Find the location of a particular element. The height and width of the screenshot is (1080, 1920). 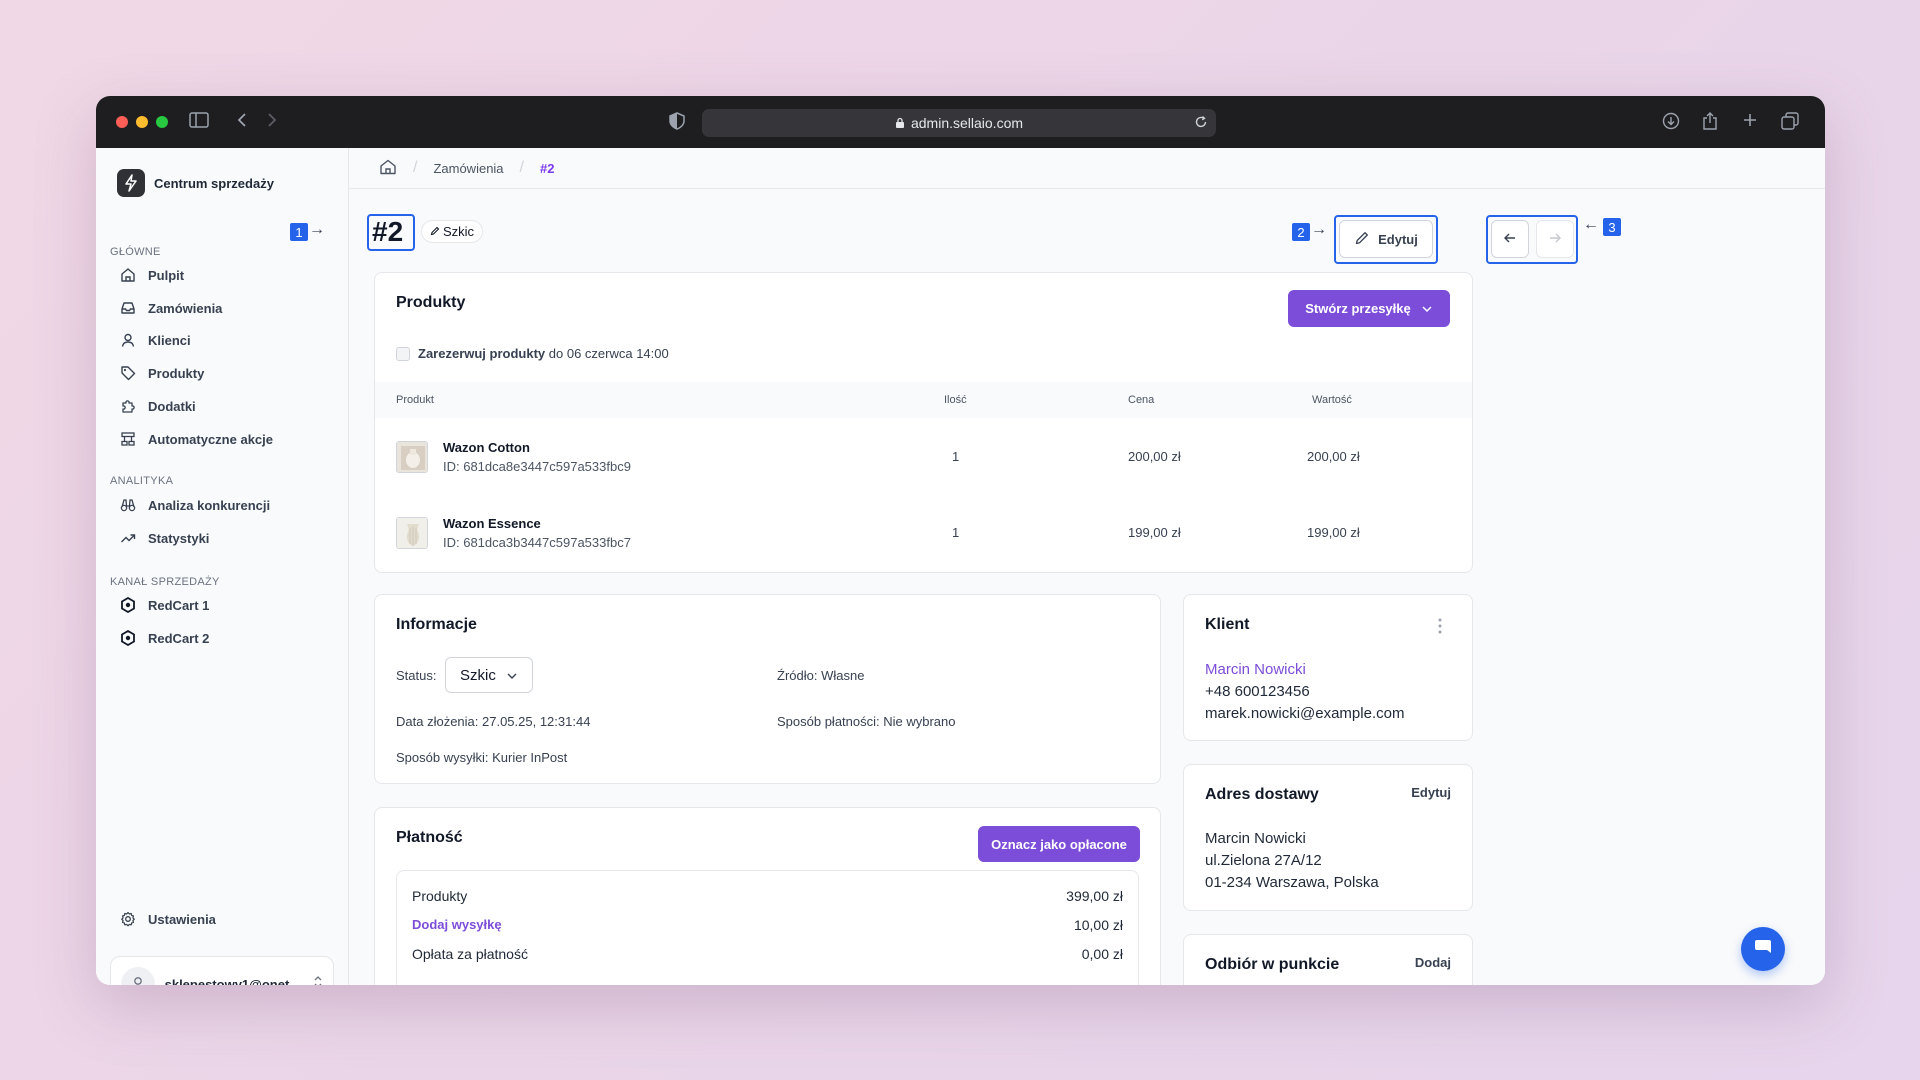

sidebar-item-label: Dodatki is located at coordinates (172, 406).